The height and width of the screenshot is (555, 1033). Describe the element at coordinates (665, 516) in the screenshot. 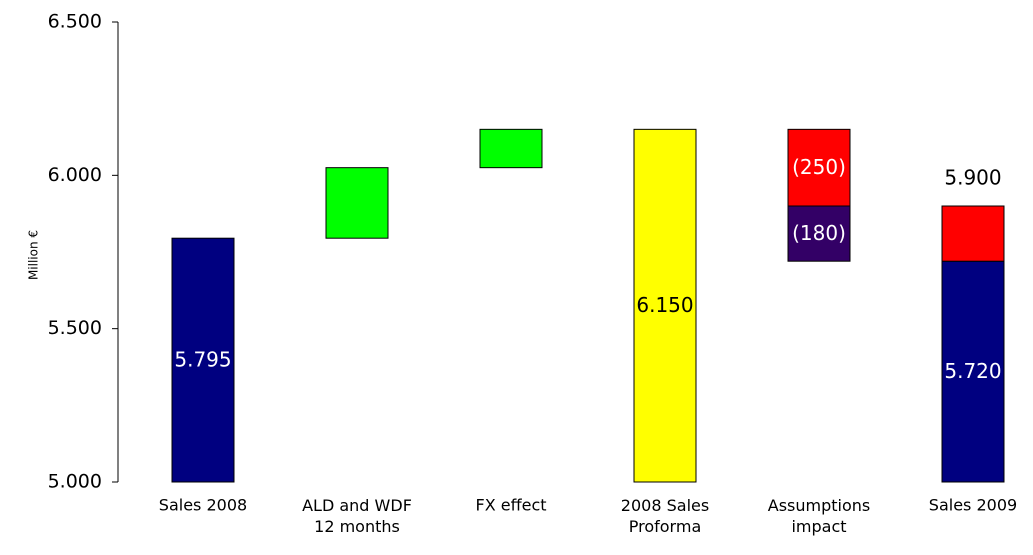

I see `x-tick-label: 2008 Sales Proforma` at that location.